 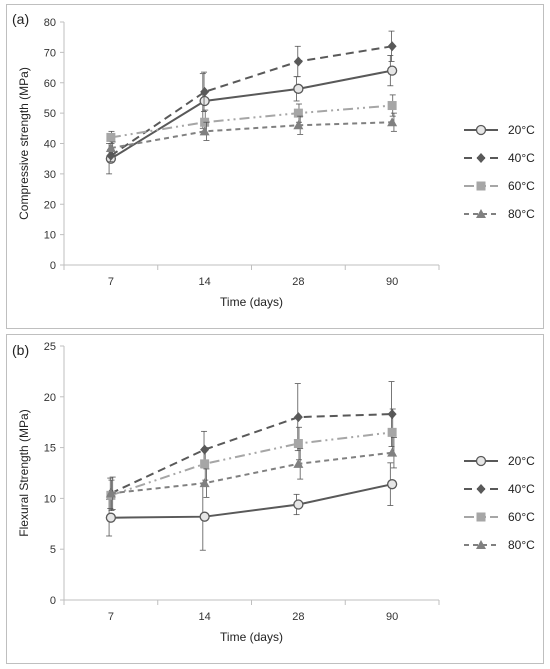 What do you see at coordinates (53, 550) in the screenshot?
I see `y-tick-label: 5` at bounding box center [53, 550].